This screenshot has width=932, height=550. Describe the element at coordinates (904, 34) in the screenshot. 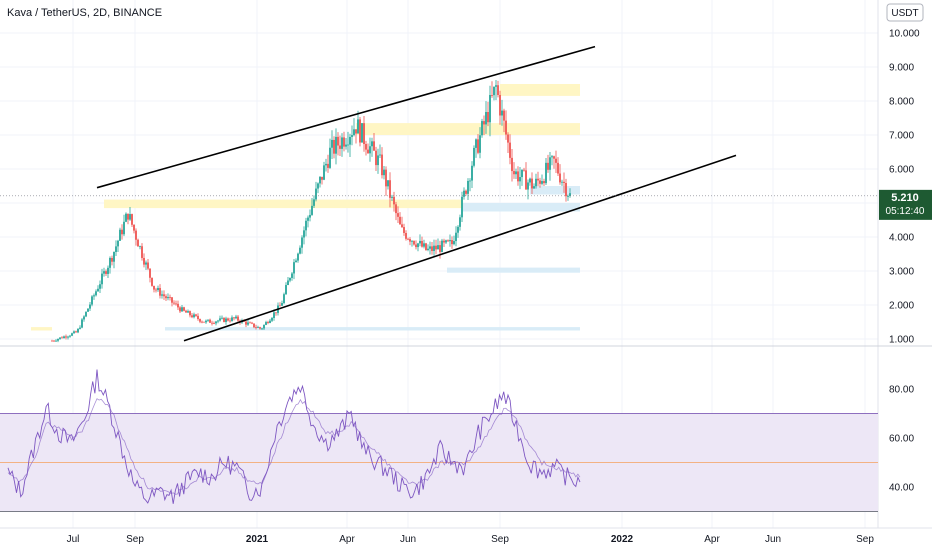

I see `price-tick-label: 10.000` at that location.